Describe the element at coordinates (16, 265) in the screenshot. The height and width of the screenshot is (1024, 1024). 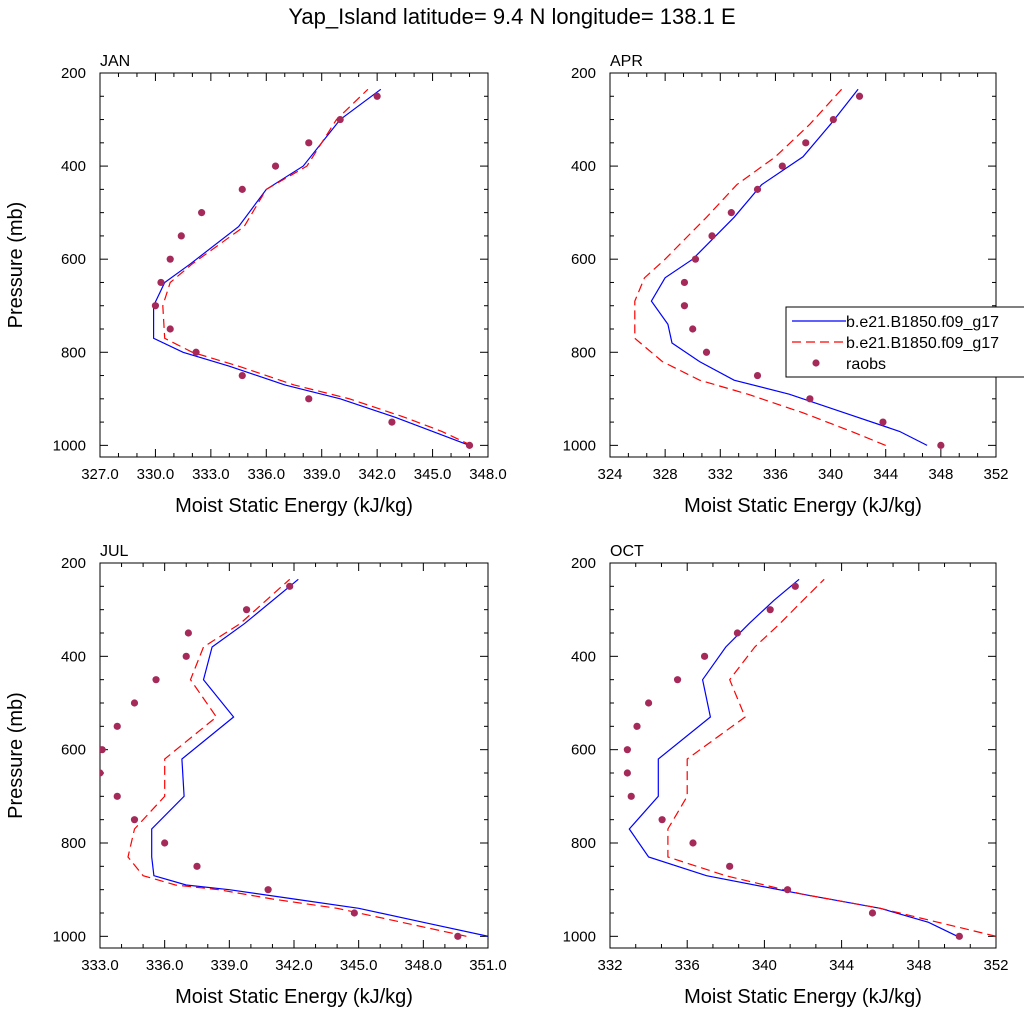
I see `y-axis-title: Pressure (mb)` at that location.